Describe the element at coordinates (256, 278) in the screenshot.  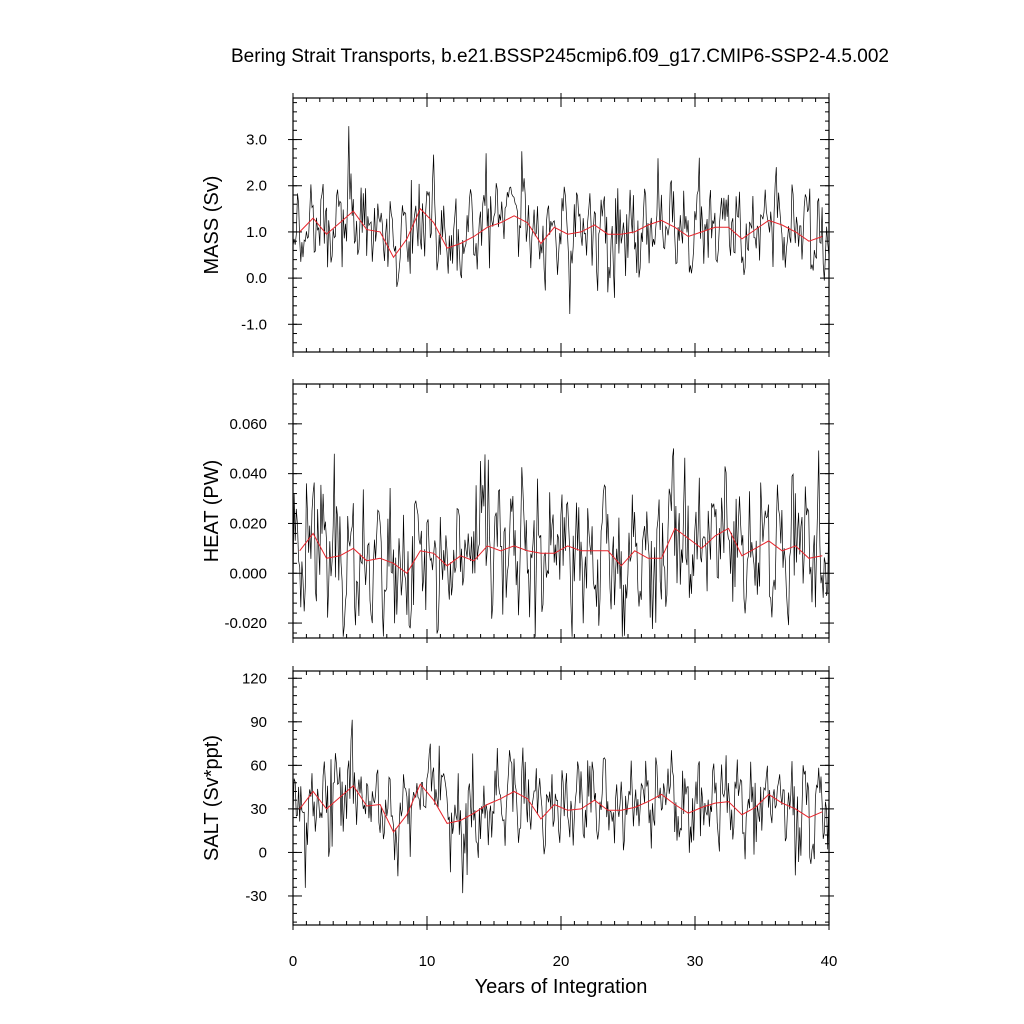
I see `y-tick-label-mass: 0.0` at that location.